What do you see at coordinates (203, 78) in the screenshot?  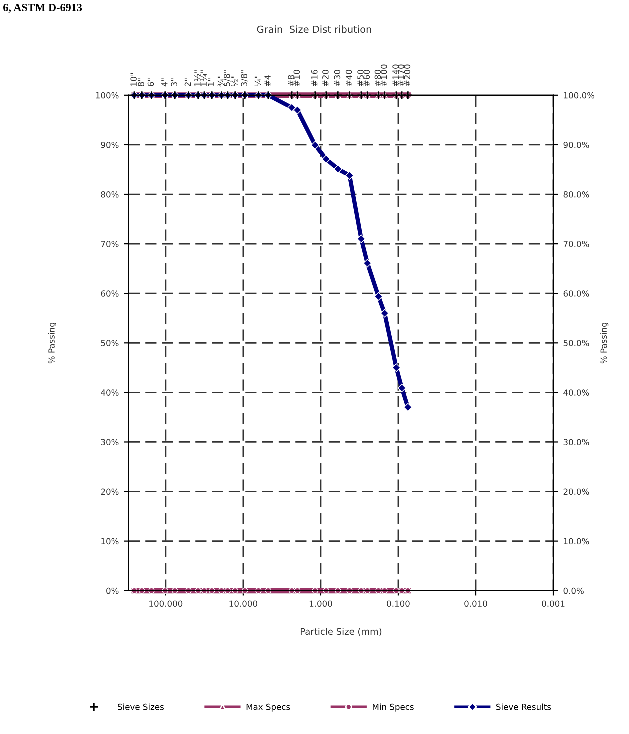 I see `annotation: 1¼"` at bounding box center [203, 78].